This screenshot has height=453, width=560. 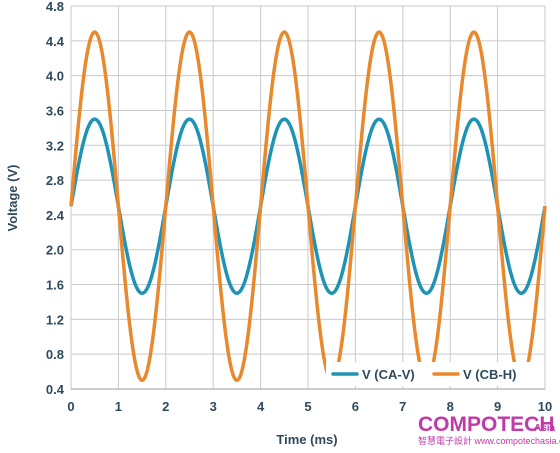 I want to click on y-tick-label: 1.6, so click(x=55, y=285).